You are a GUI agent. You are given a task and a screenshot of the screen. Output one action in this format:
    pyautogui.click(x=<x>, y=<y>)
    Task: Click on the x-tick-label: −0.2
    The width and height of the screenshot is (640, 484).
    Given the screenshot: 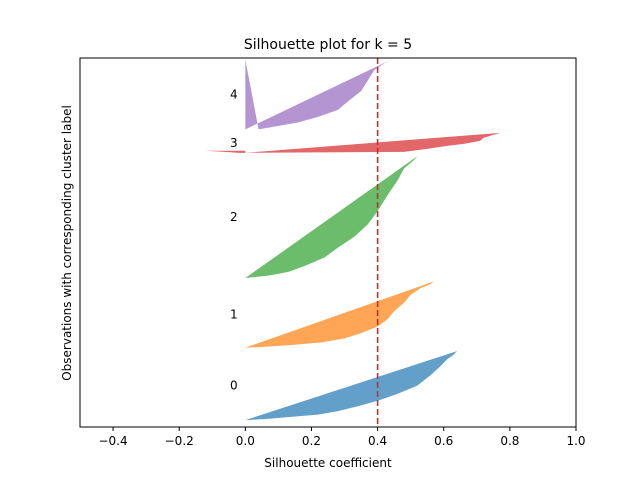 What is the action you would take?
    pyautogui.click(x=179, y=441)
    